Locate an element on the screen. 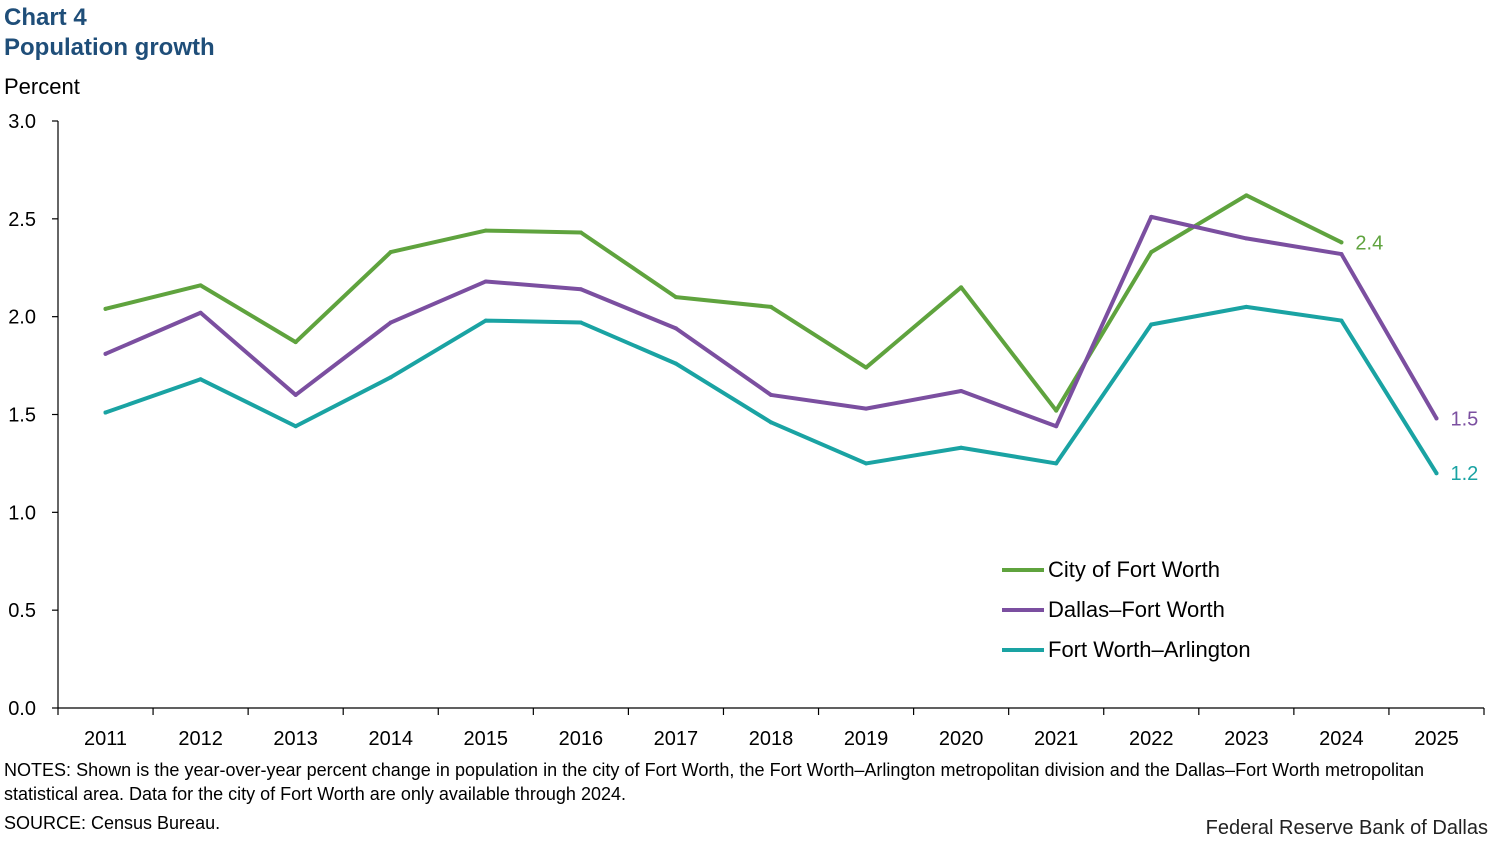  legend-item-fort-worth-arlington: Fort Worth–Arlington is located at coordinates (1126, 650).